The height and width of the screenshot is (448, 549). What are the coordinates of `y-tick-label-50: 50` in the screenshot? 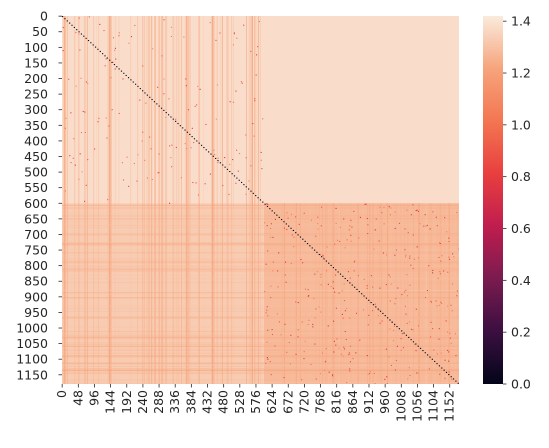 It's located at (40, 31).